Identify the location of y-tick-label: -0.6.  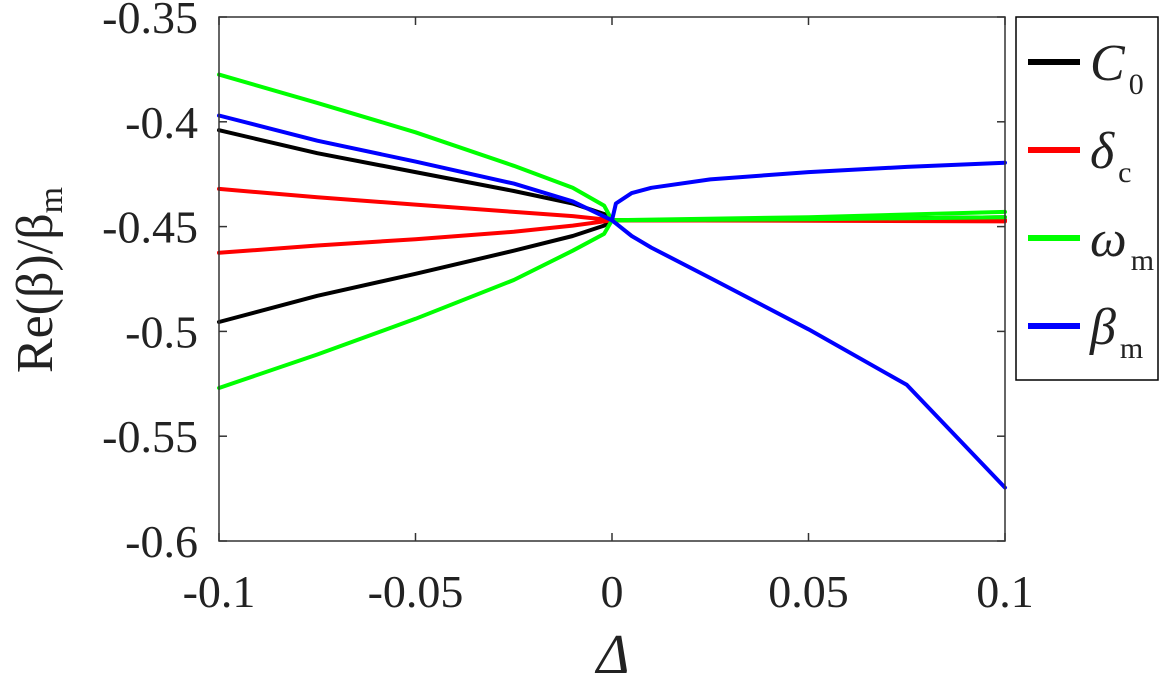
(161, 541).